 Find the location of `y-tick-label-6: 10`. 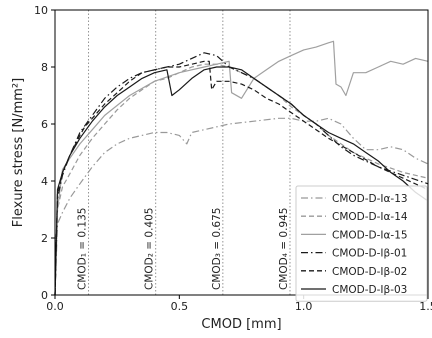

y-tick-label-6: 10 is located at coordinates (41, 10).